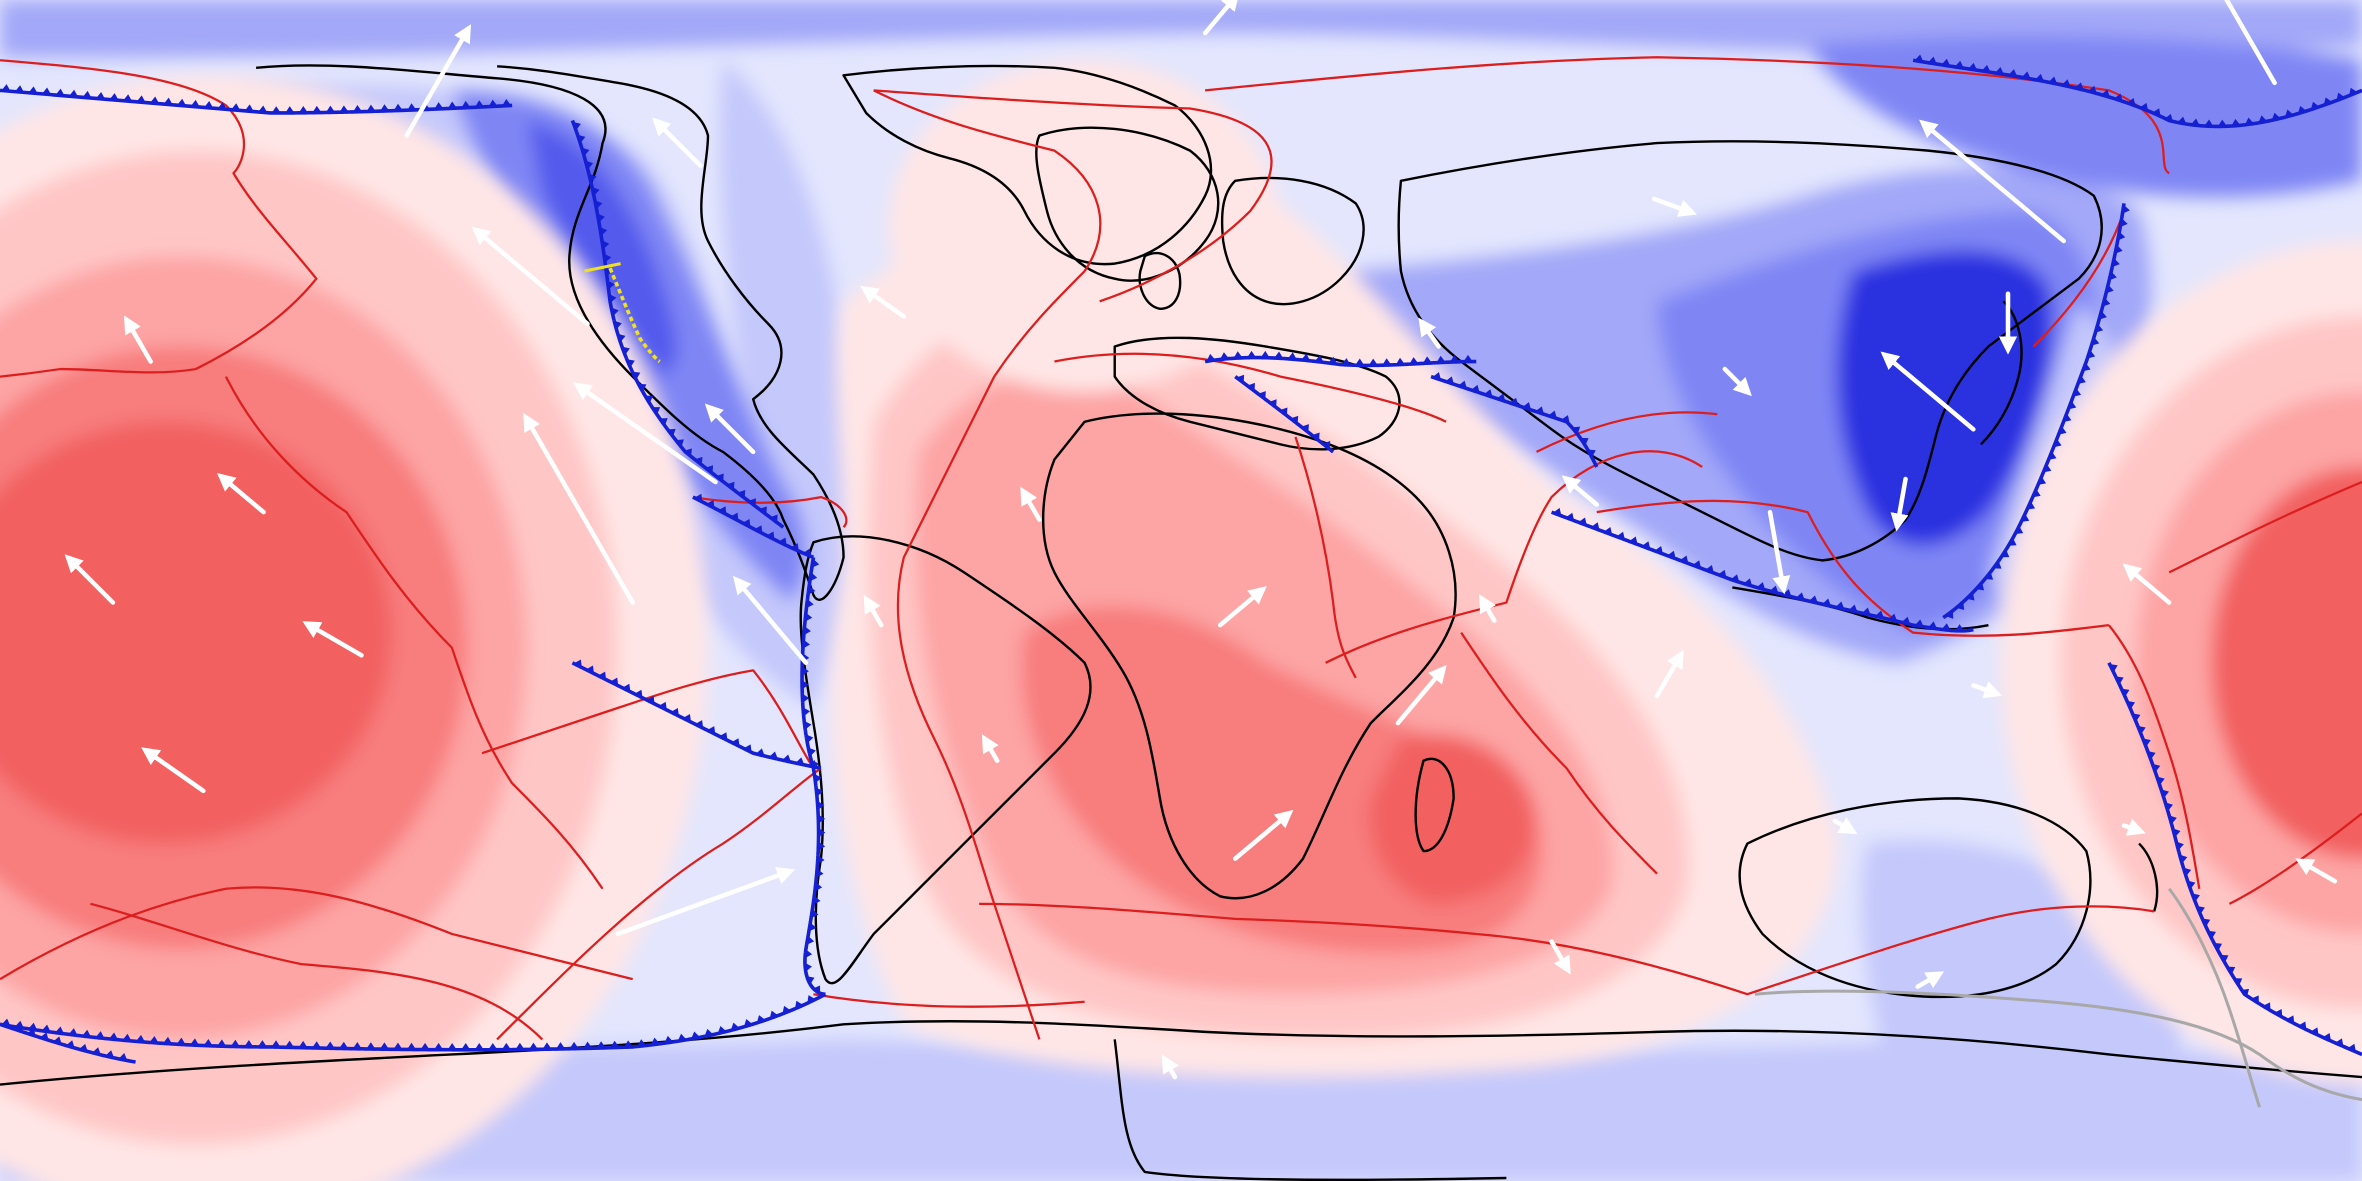 Image resolution: width=2362 pixels, height=1181 pixels. What do you see at coordinates (1325, 557) in the screenshot?
I see `plate-boundary-east-africa` at bounding box center [1325, 557].